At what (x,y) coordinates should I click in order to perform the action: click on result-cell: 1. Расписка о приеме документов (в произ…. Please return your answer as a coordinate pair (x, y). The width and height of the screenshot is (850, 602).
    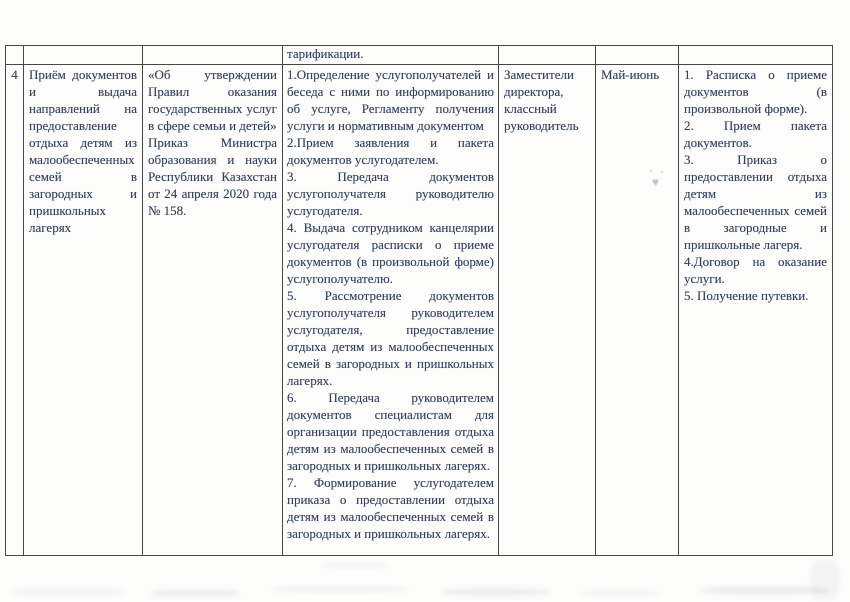
    Looking at the image, I should click on (755, 185).